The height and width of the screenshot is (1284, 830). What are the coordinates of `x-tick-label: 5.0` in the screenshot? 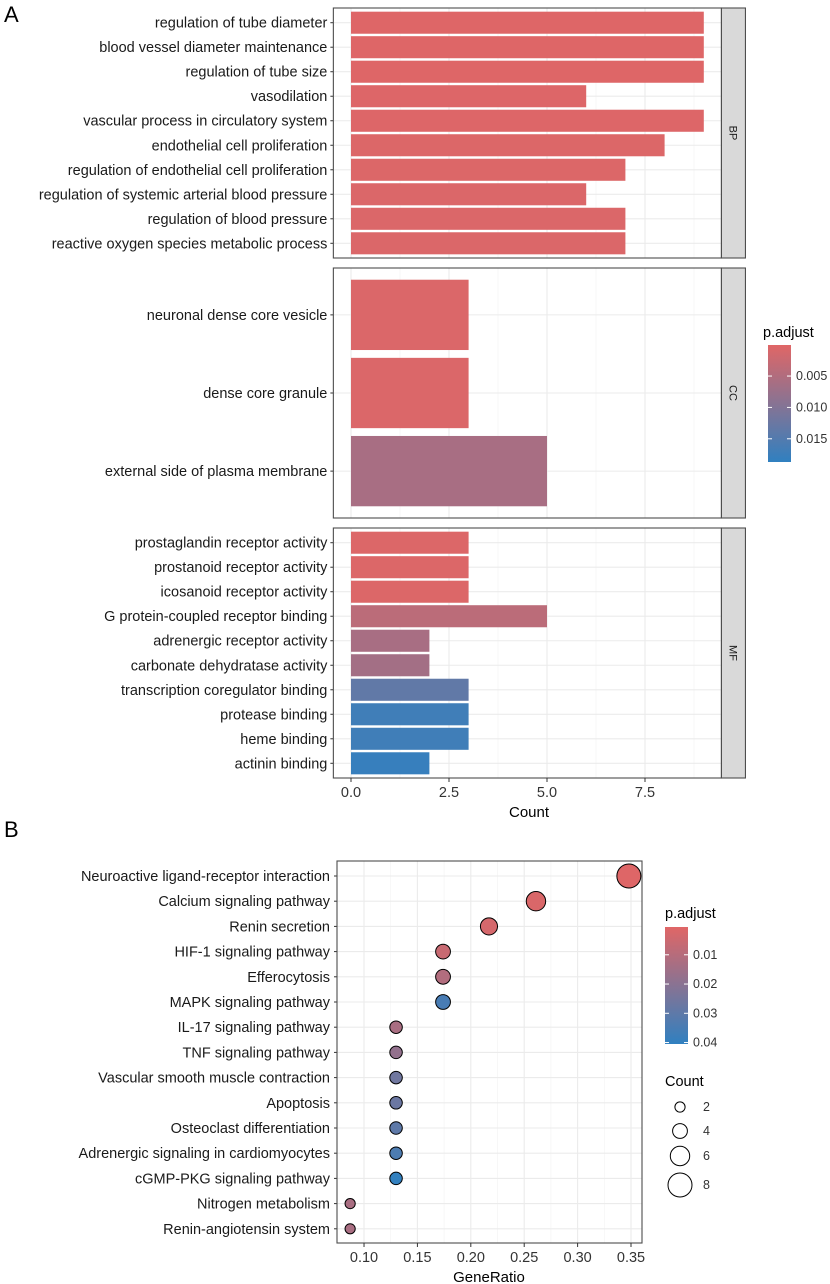 It's located at (547, 793).